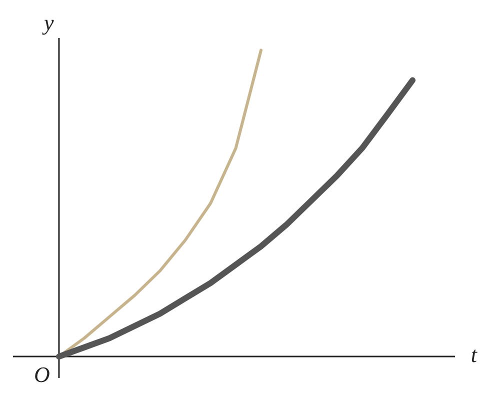 The width and height of the screenshot is (493, 406). I want to click on y-axis-title: y, so click(49, 23).